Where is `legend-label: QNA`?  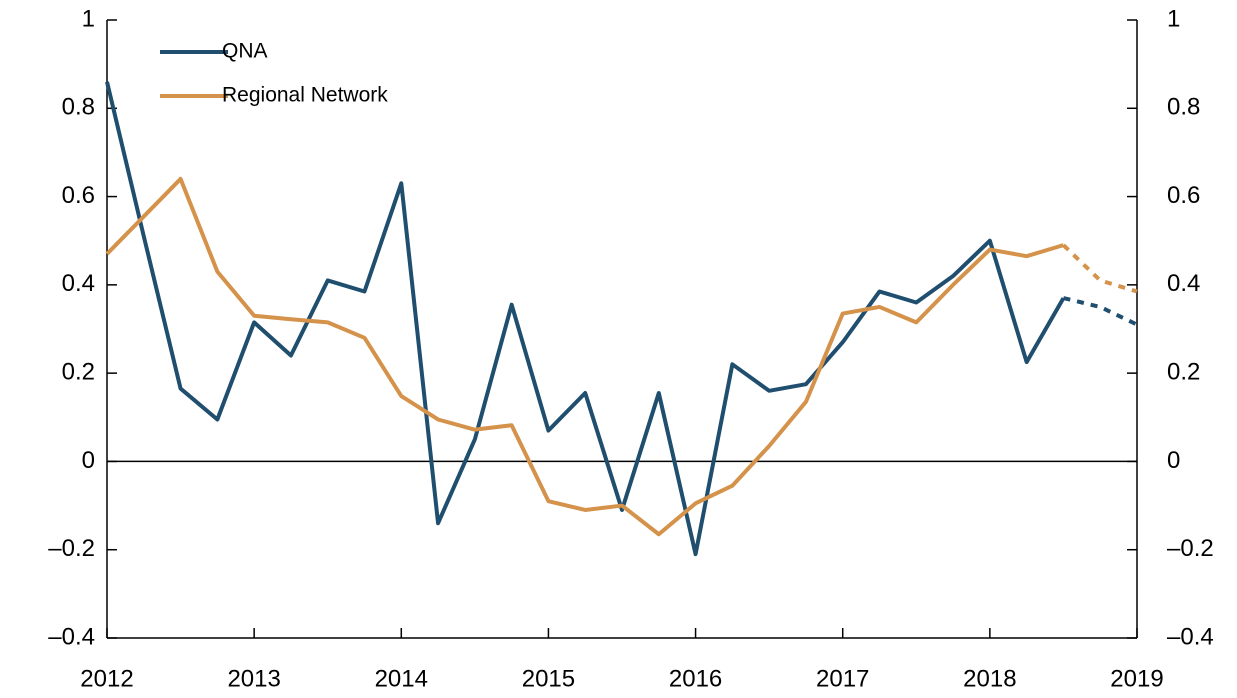
legend-label: QNA is located at coordinates (245, 51).